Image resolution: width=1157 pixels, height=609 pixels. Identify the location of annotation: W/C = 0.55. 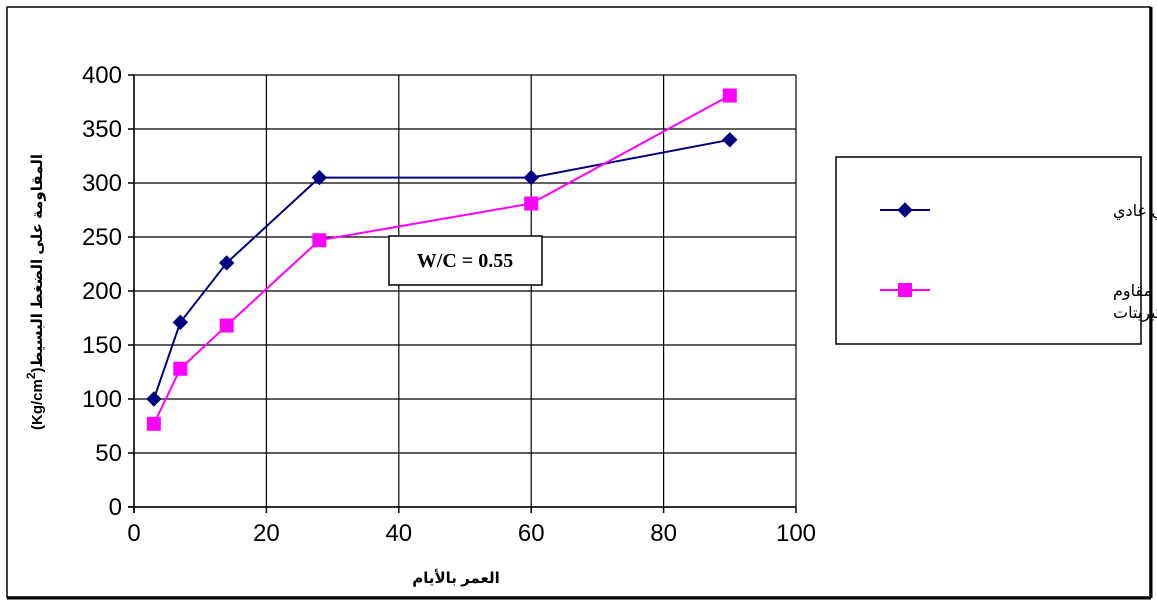
(465, 260).